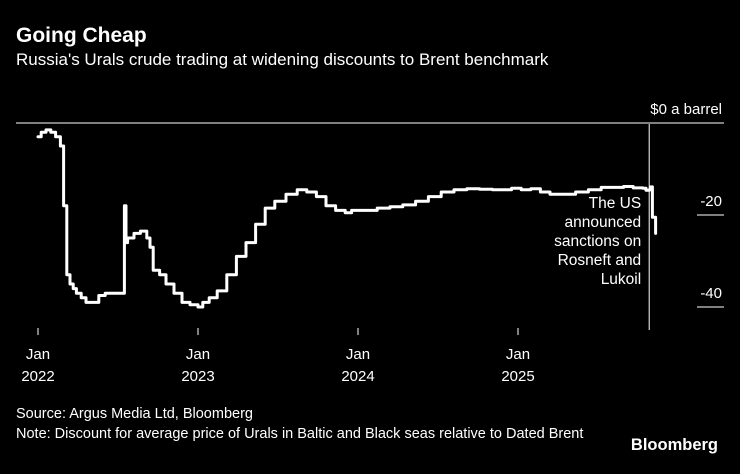 This screenshot has width=740, height=474. Describe the element at coordinates (197, 376) in the screenshot. I see `x-tick-year-1: 2023` at that location.